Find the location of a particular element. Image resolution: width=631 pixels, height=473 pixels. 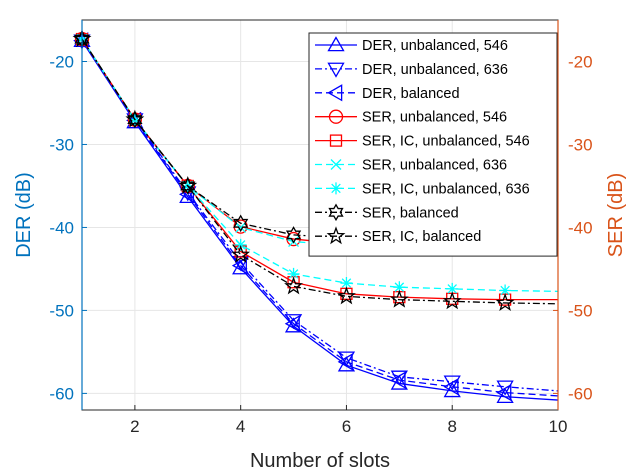

left-y-tick-label: -50 is located at coordinates (61, 310).